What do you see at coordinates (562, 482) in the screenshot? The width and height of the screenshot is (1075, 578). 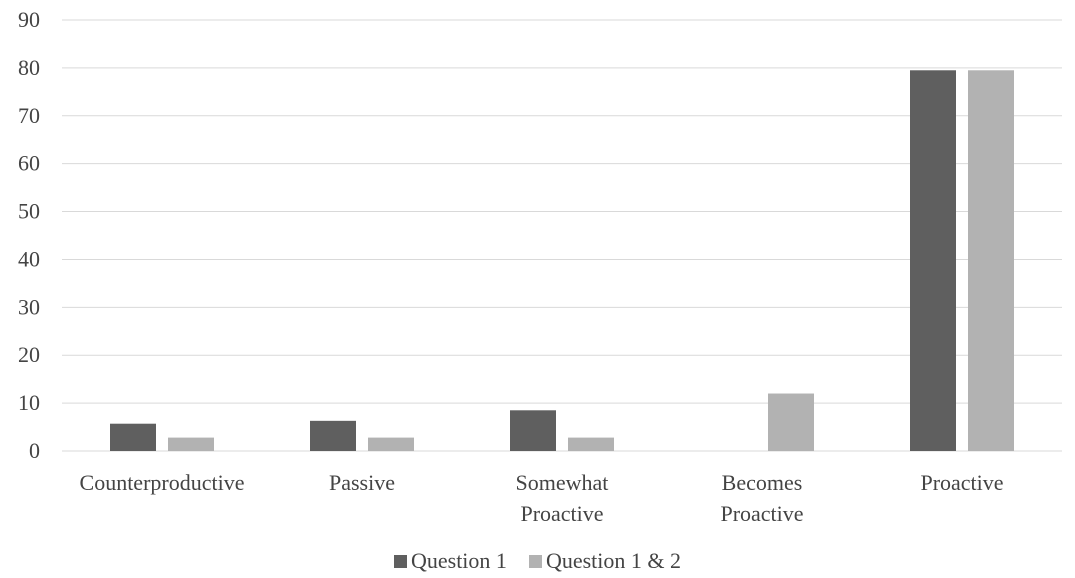 I see `x-category-label-line: Somewhat` at bounding box center [562, 482].